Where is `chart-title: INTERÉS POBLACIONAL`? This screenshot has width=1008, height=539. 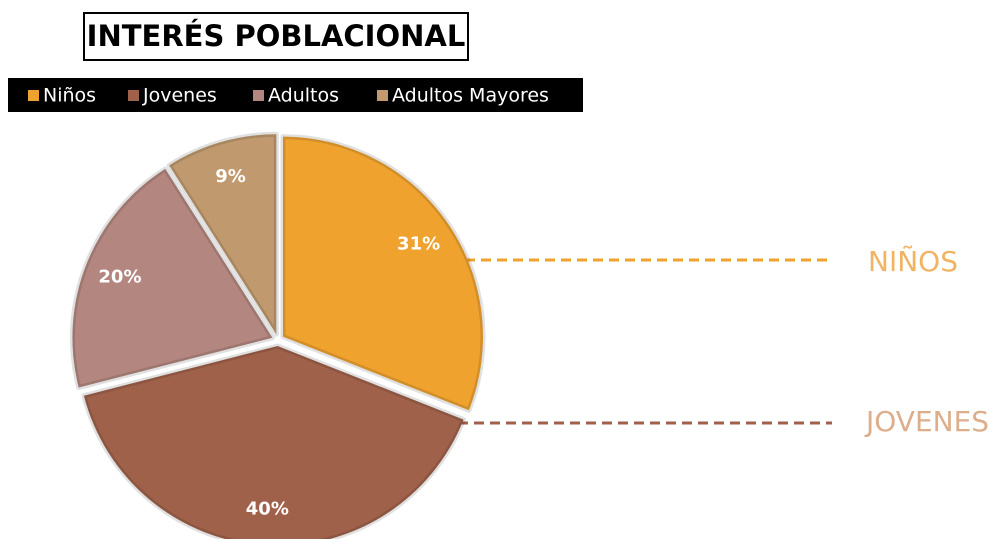 chart-title: INTERÉS POBLACIONAL is located at coordinates (276, 36).